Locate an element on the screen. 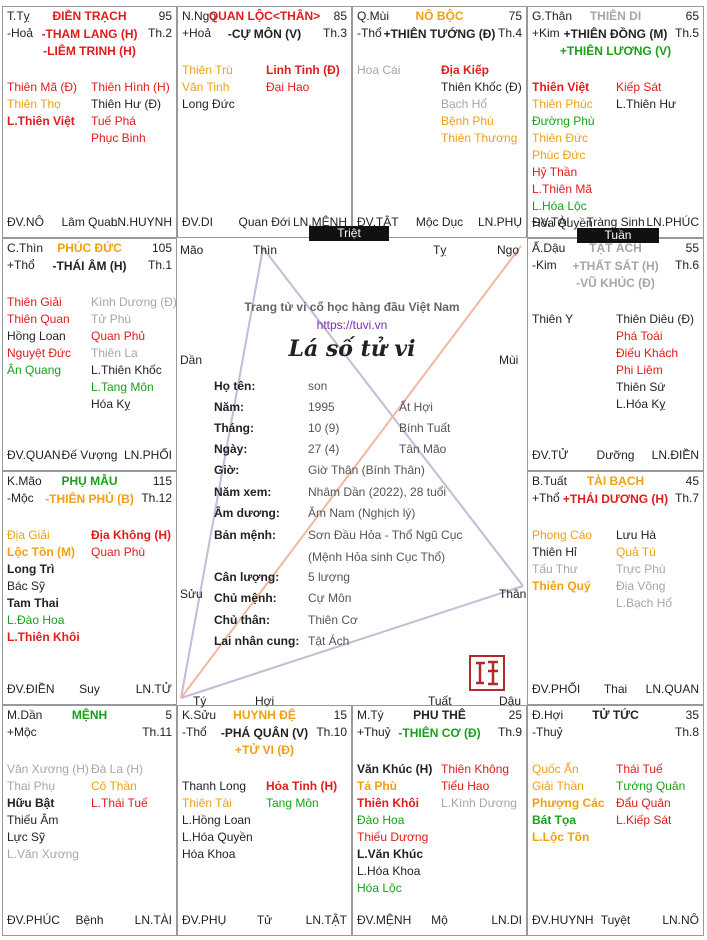  palace-branch: K.Mão is located at coordinates (24, 481).